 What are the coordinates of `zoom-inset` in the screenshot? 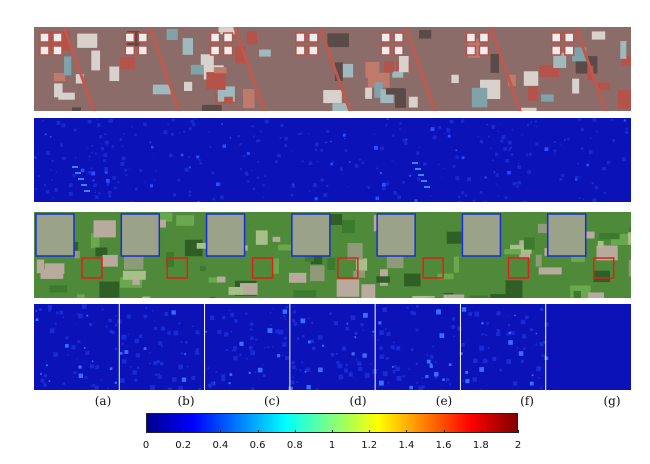 It's located at (311, 235).